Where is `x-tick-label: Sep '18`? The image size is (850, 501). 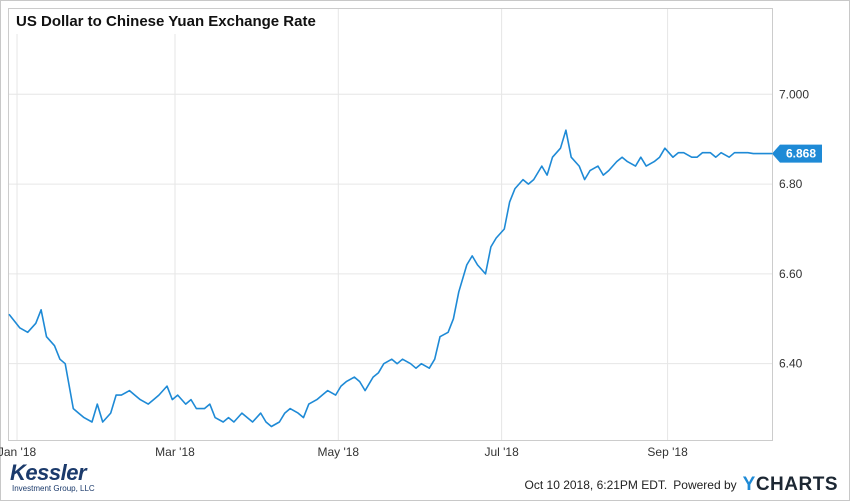
x-tick-label: Sep '18 is located at coordinates (667, 452).